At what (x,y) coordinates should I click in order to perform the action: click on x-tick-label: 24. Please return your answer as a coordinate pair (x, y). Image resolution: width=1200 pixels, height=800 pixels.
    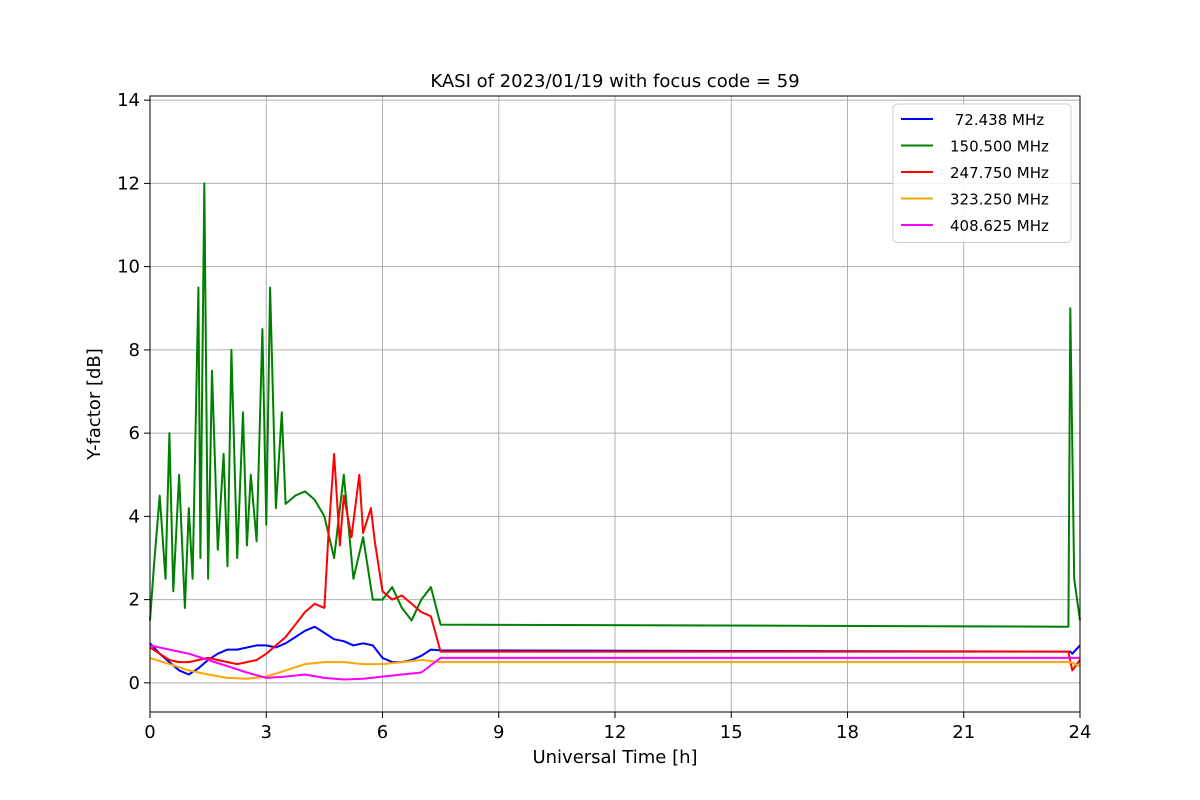
    Looking at the image, I should click on (1080, 732).